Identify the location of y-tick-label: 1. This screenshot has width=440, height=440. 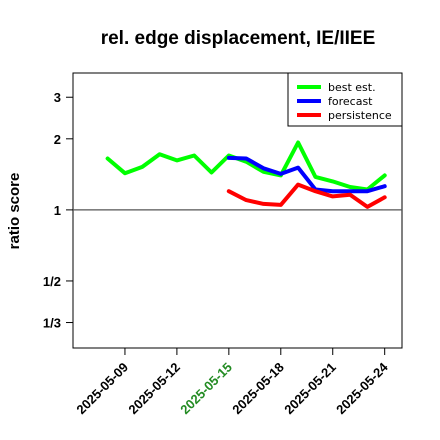
(57, 210).